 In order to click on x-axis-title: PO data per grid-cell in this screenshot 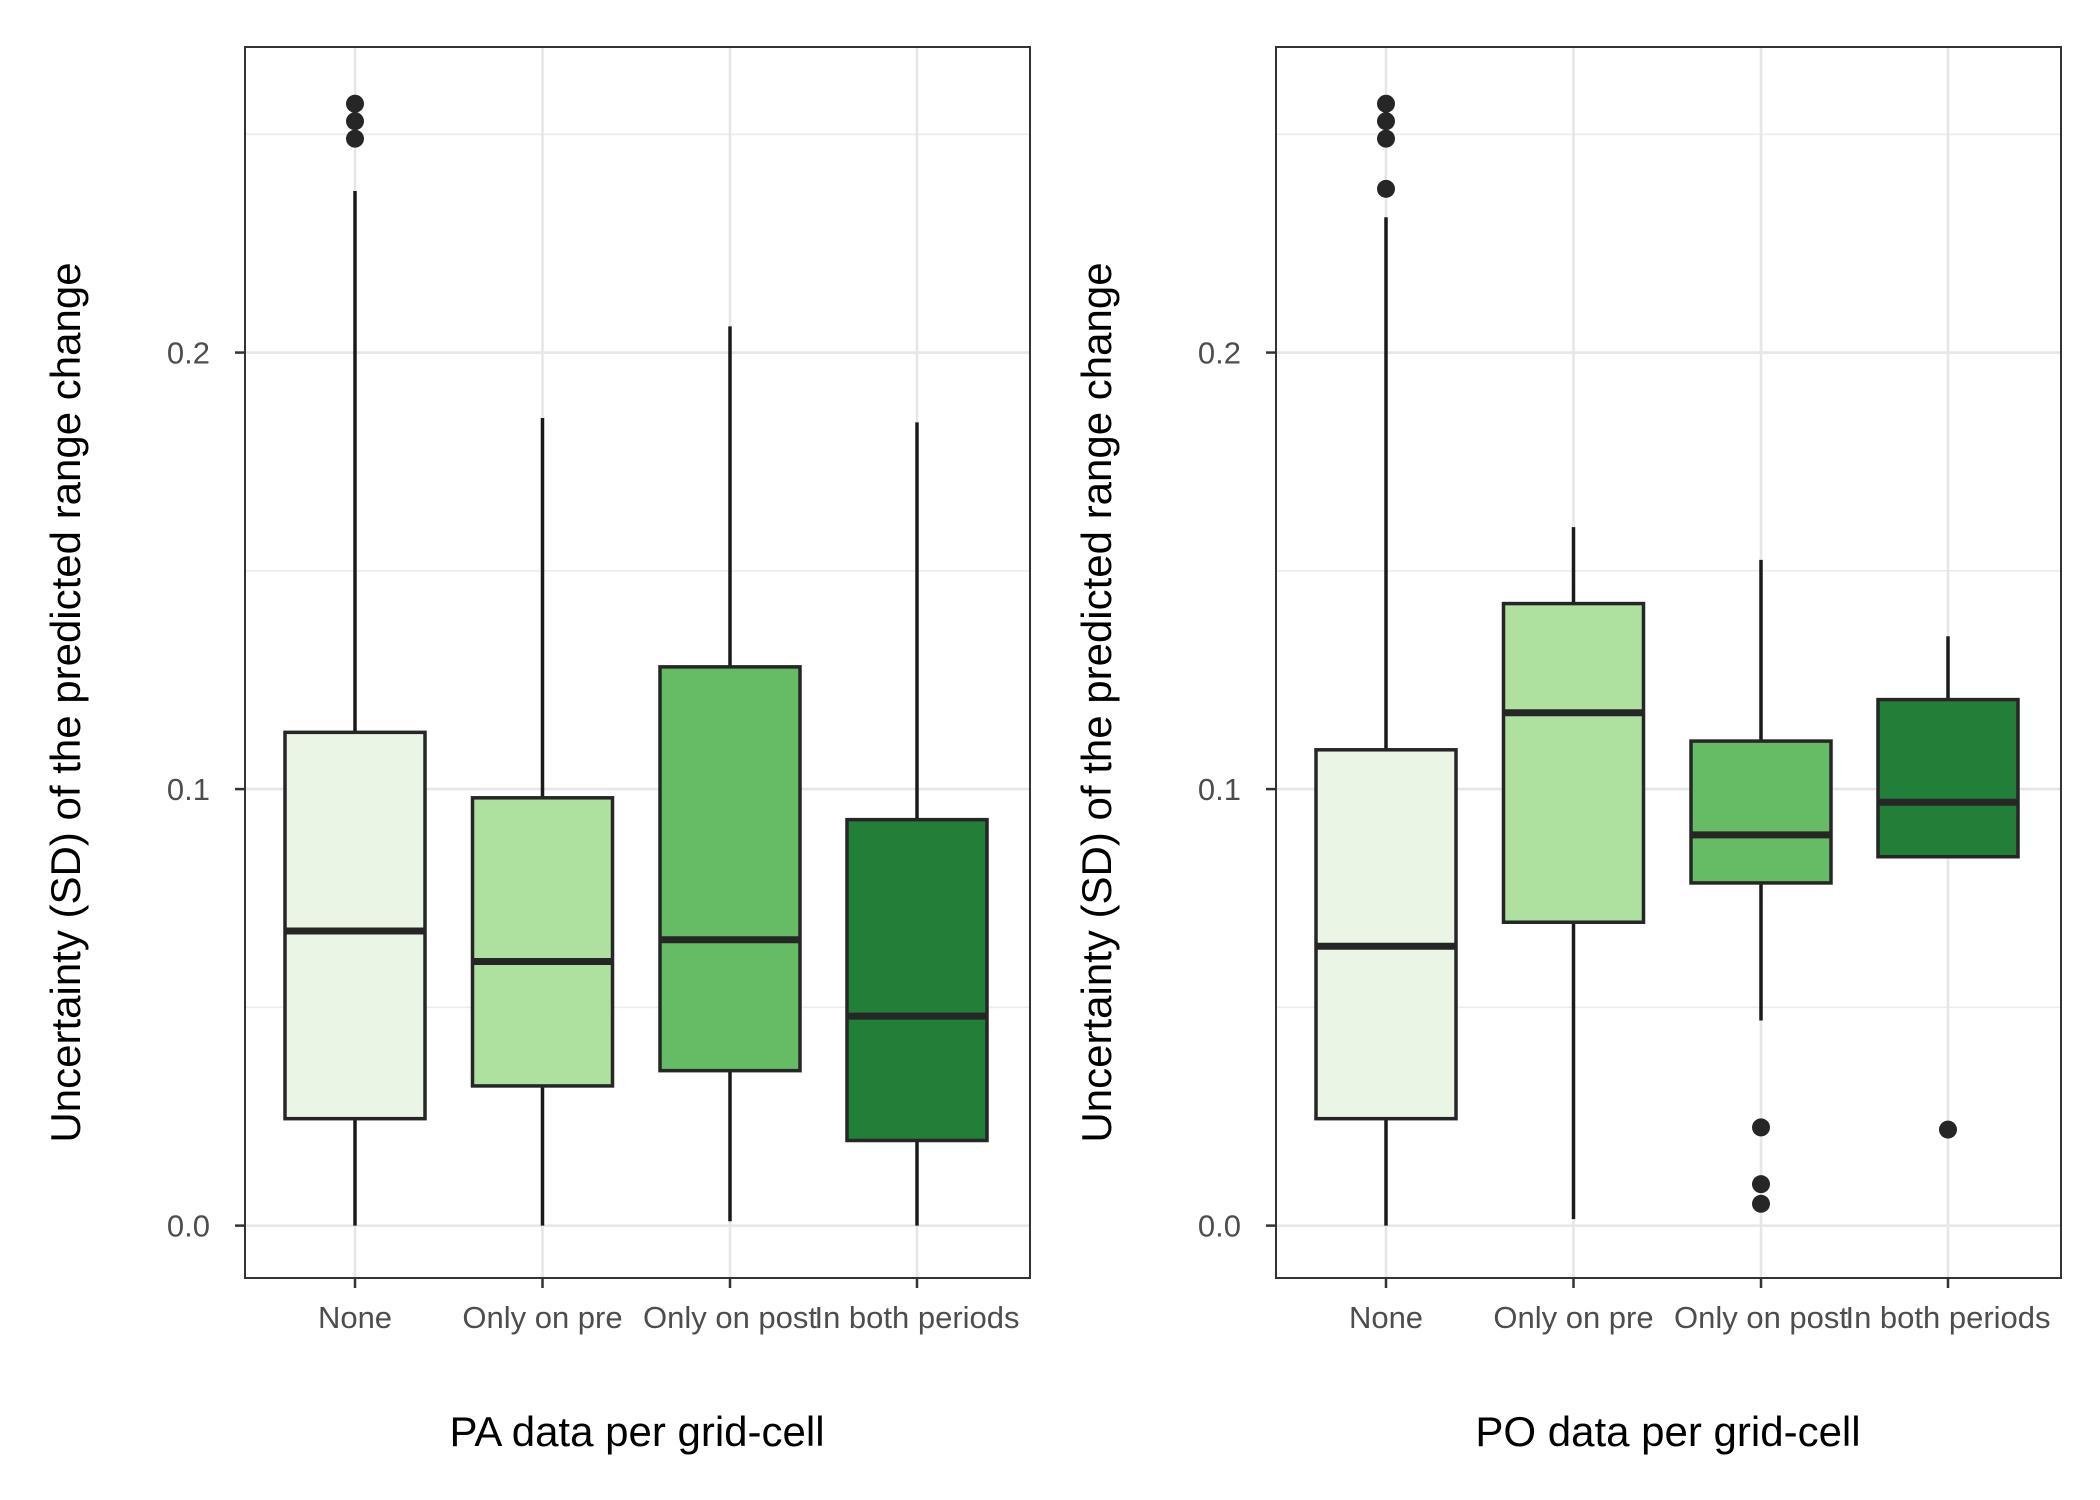, I will do `click(1667, 1431)`.